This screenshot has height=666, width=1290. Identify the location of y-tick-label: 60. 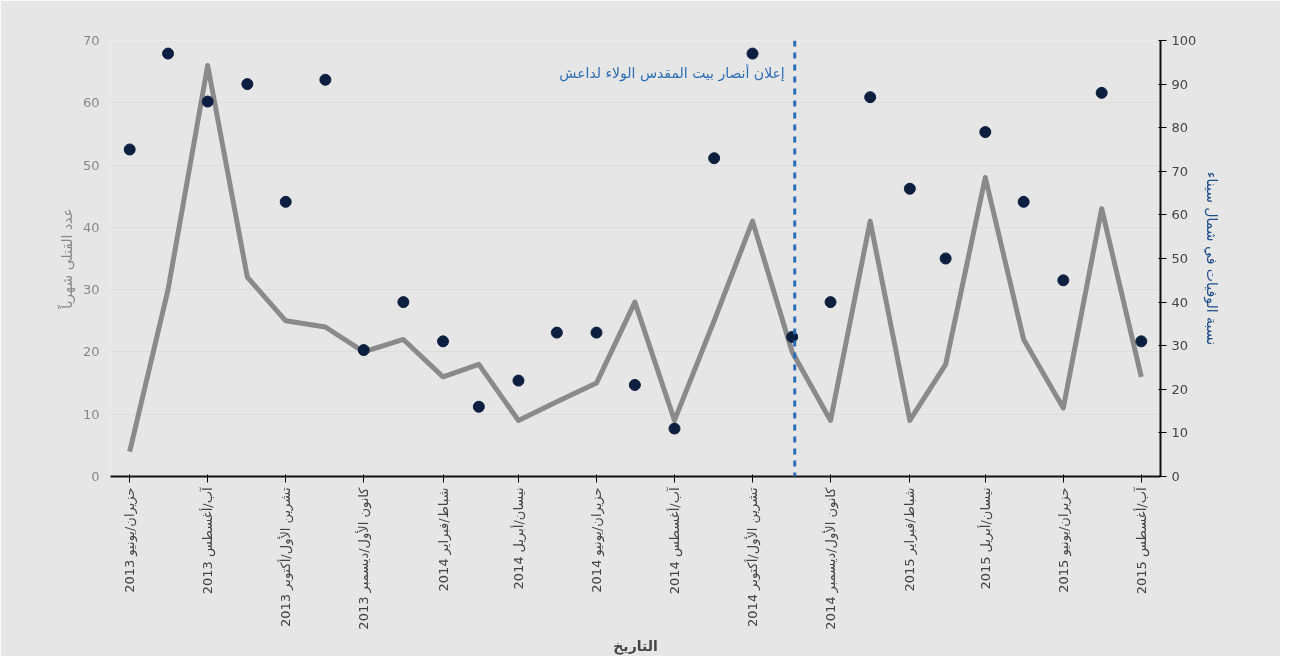
(91, 103).